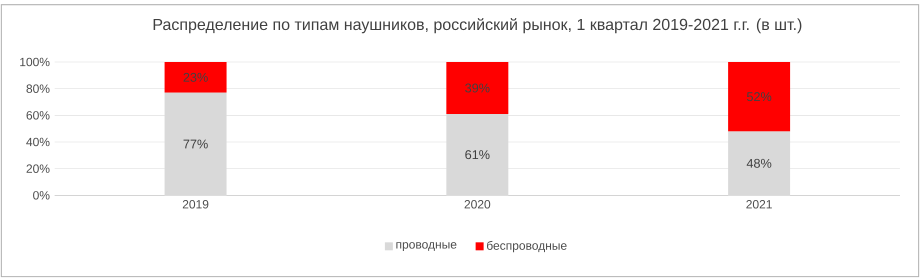 The image size is (924, 278). I want to click on y-tick-label: 0%, so click(41, 195).